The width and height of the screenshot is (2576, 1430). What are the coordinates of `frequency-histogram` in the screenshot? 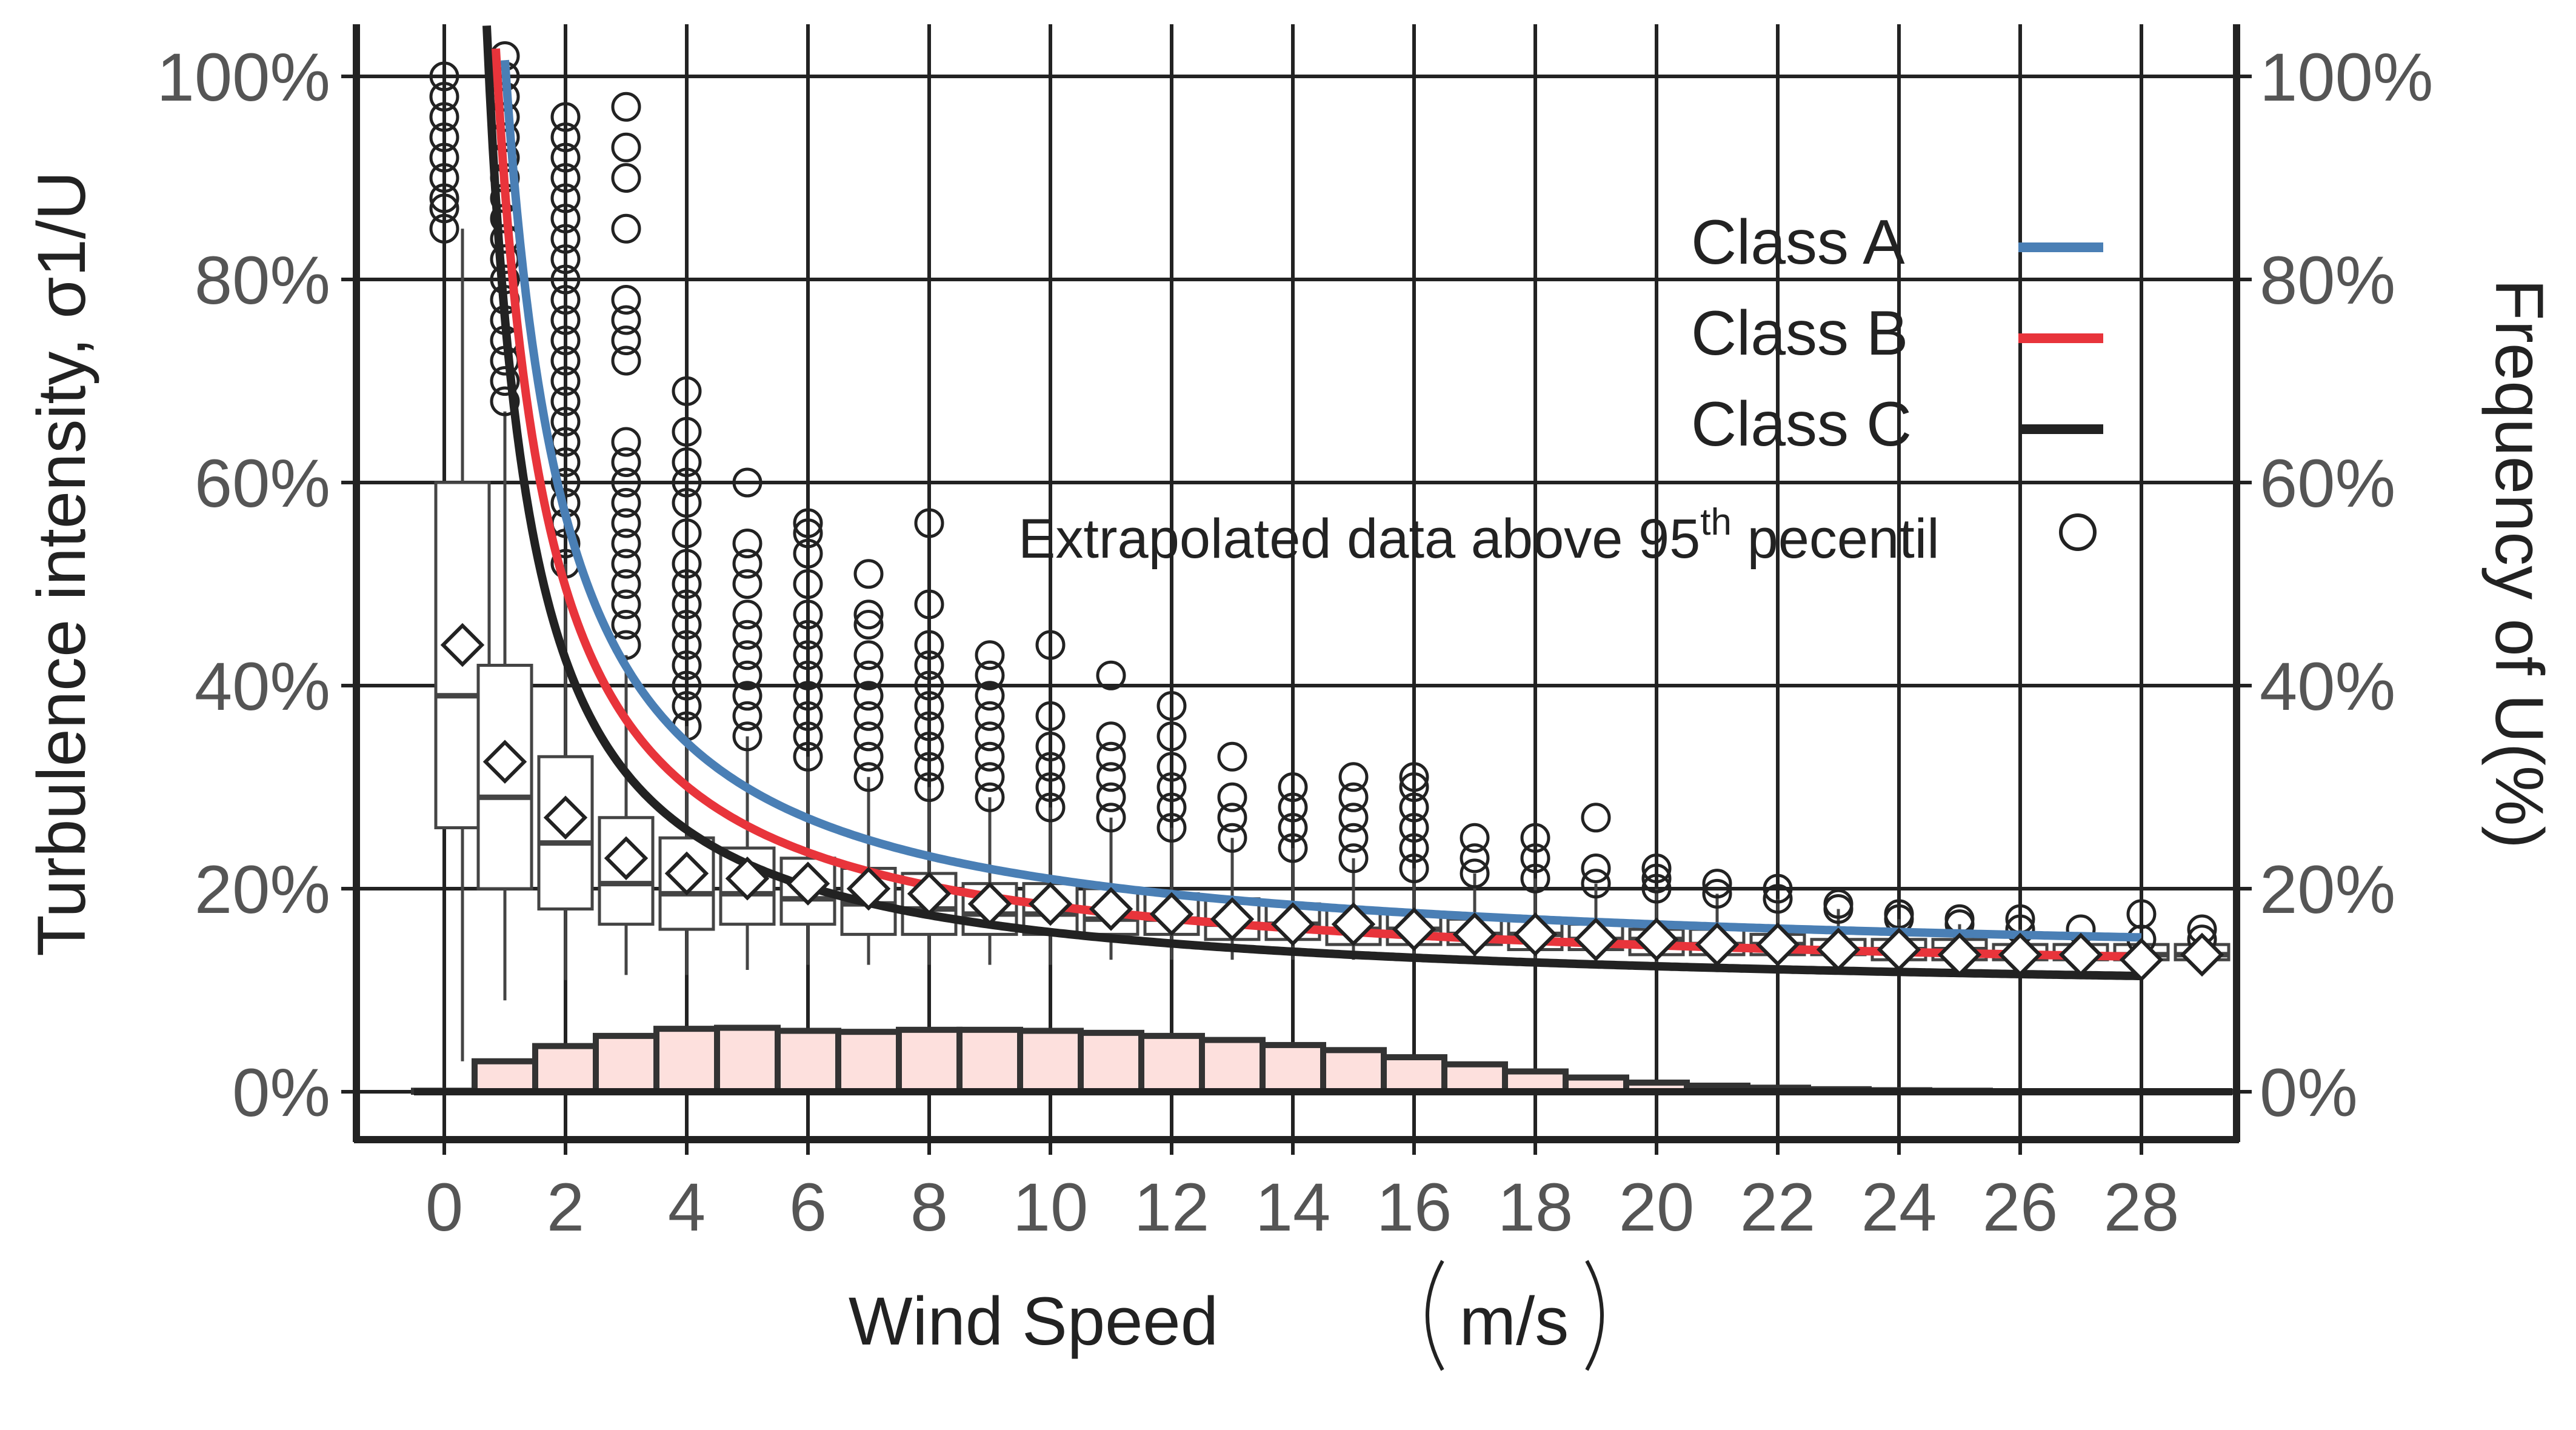 It's located at (1323, 1059).